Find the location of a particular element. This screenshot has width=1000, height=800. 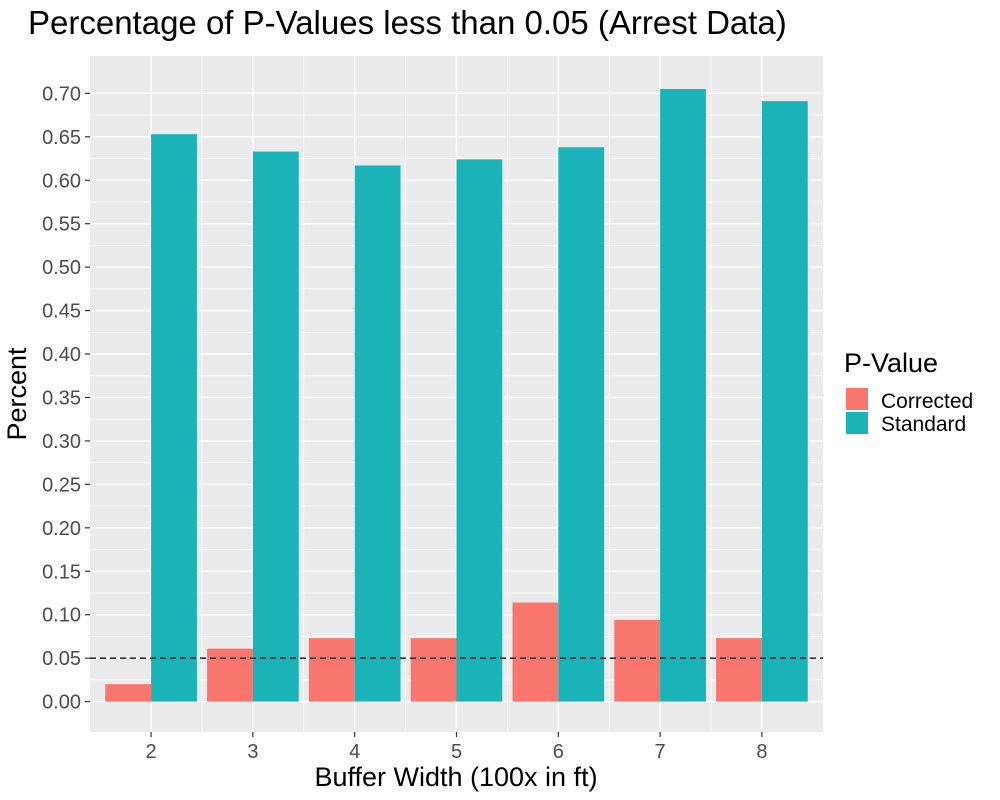

legend: P-Value Corrected Standard is located at coordinates (908, 392).